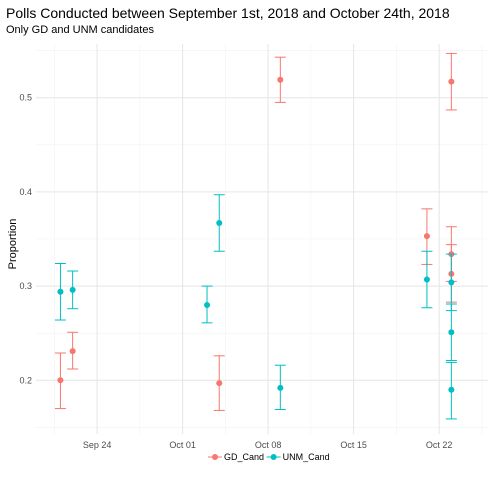 Image resolution: width=504 pixels, height=504 pixels. What do you see at coordinates (25, 98) in the screenshot?
I see `y-tick-label: 0.5` at bounding box center [25, 98].